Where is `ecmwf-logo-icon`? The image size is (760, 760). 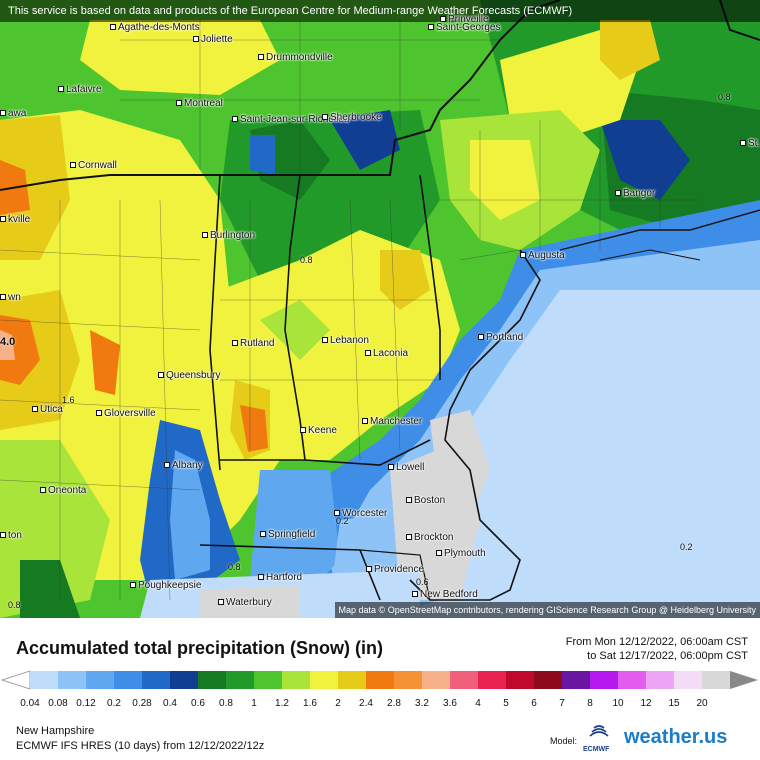 ecmwf-logo-icon is located at coordinates (599, 731).